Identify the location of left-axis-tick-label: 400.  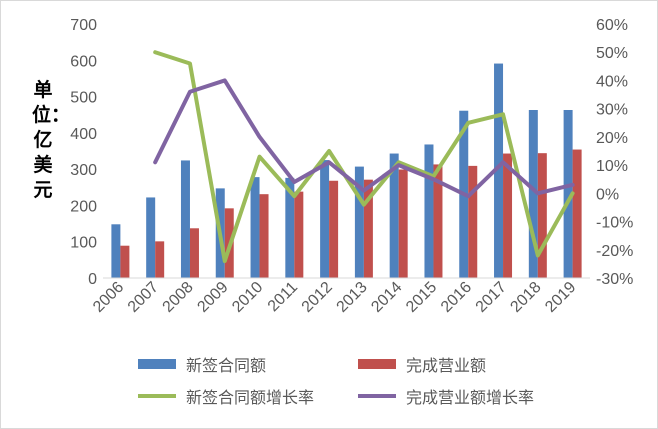
(83, 134).